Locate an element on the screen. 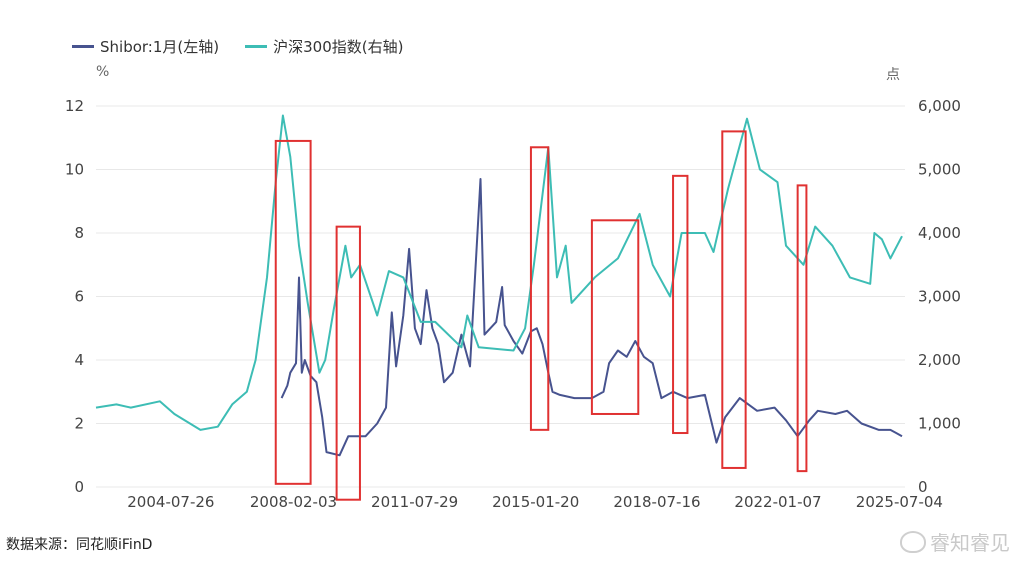 The width and height of the screenshot is (1024, 563). legend-swatch-hs300 is located at coordinates (256, 46).